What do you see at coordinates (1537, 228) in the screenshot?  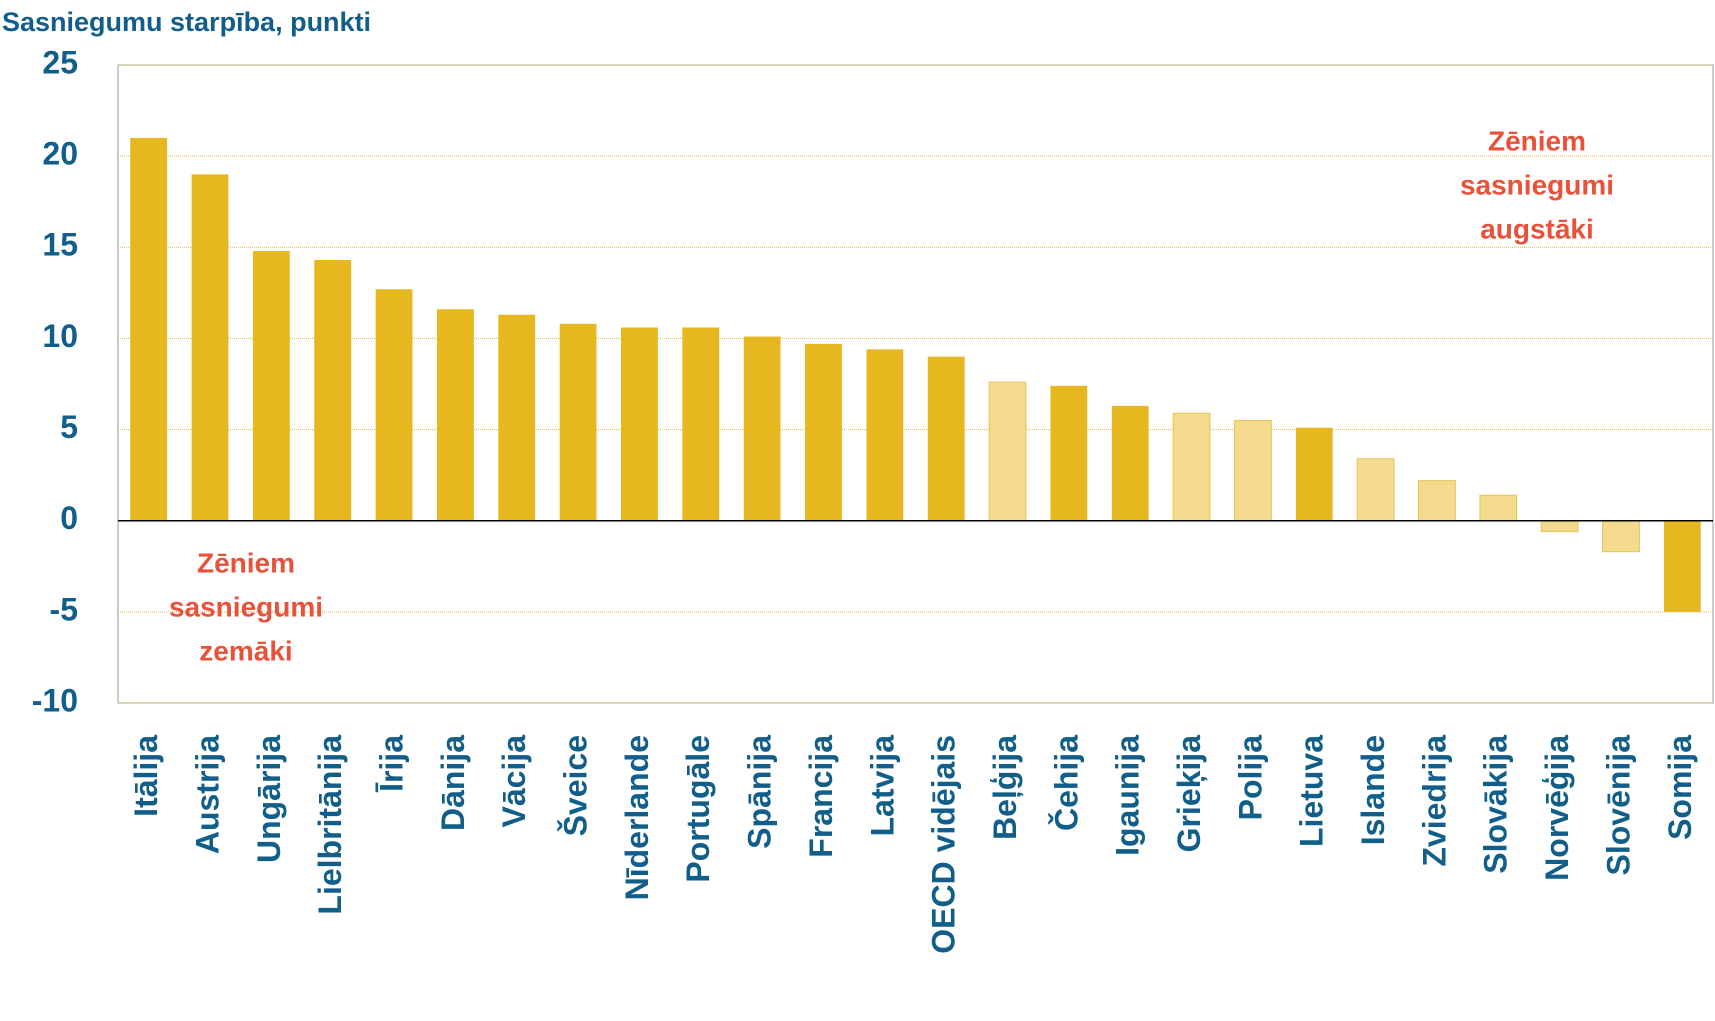 I see `annotation: augstāki` at bounding box center [1537, 228].